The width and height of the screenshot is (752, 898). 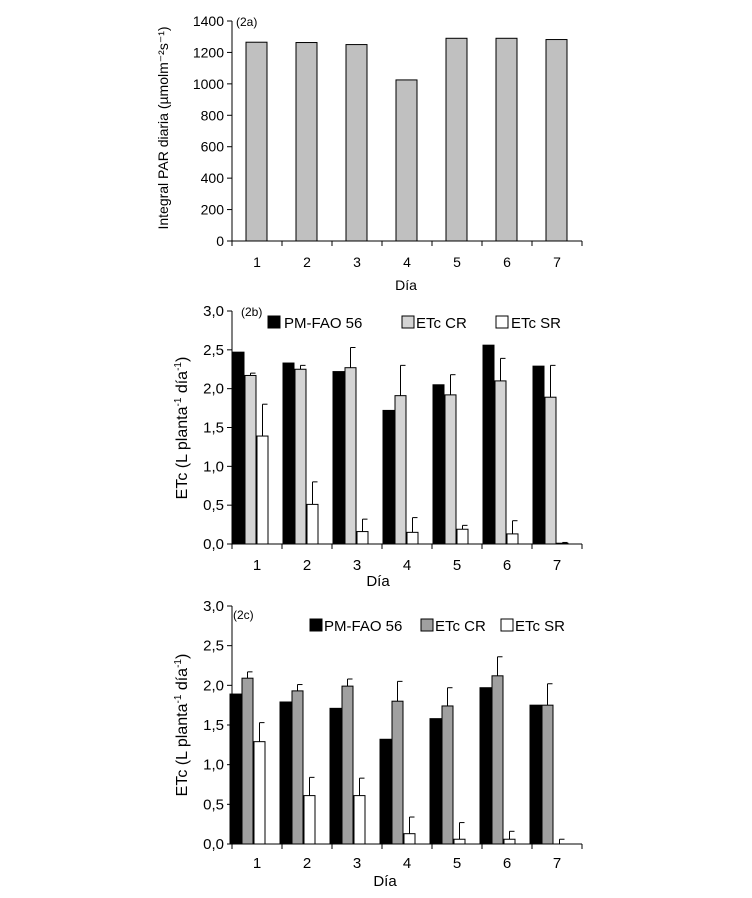 What do you see at coordinates (208, 52) in the screenshot?
I see `y-tick-label: 1200` at bounding box center [208, 52].